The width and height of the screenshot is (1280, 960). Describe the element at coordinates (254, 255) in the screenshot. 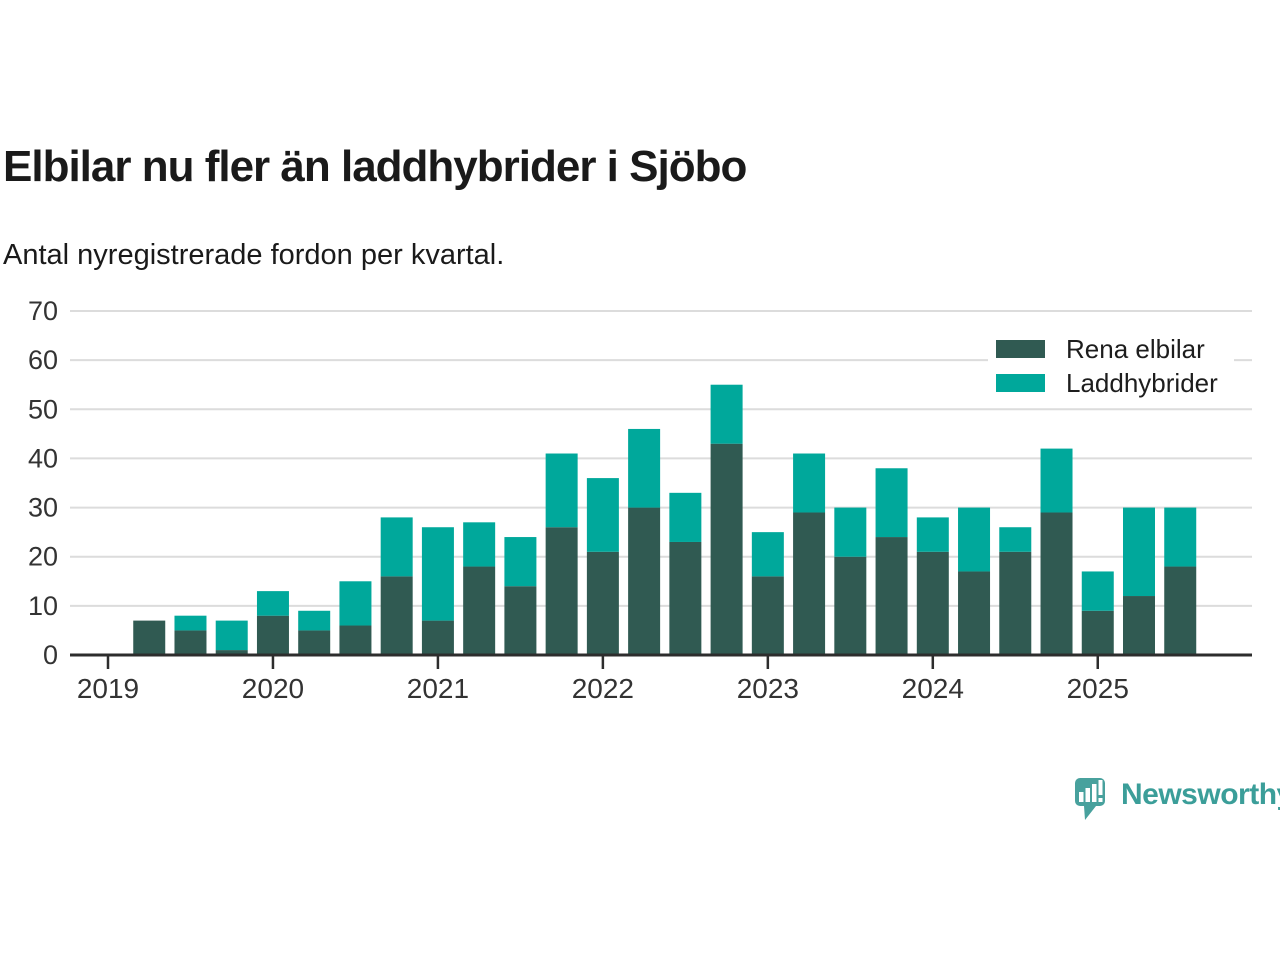

I see `chart-subtitle: Antal nyregistrerade fordon per kvartal.` at that location.